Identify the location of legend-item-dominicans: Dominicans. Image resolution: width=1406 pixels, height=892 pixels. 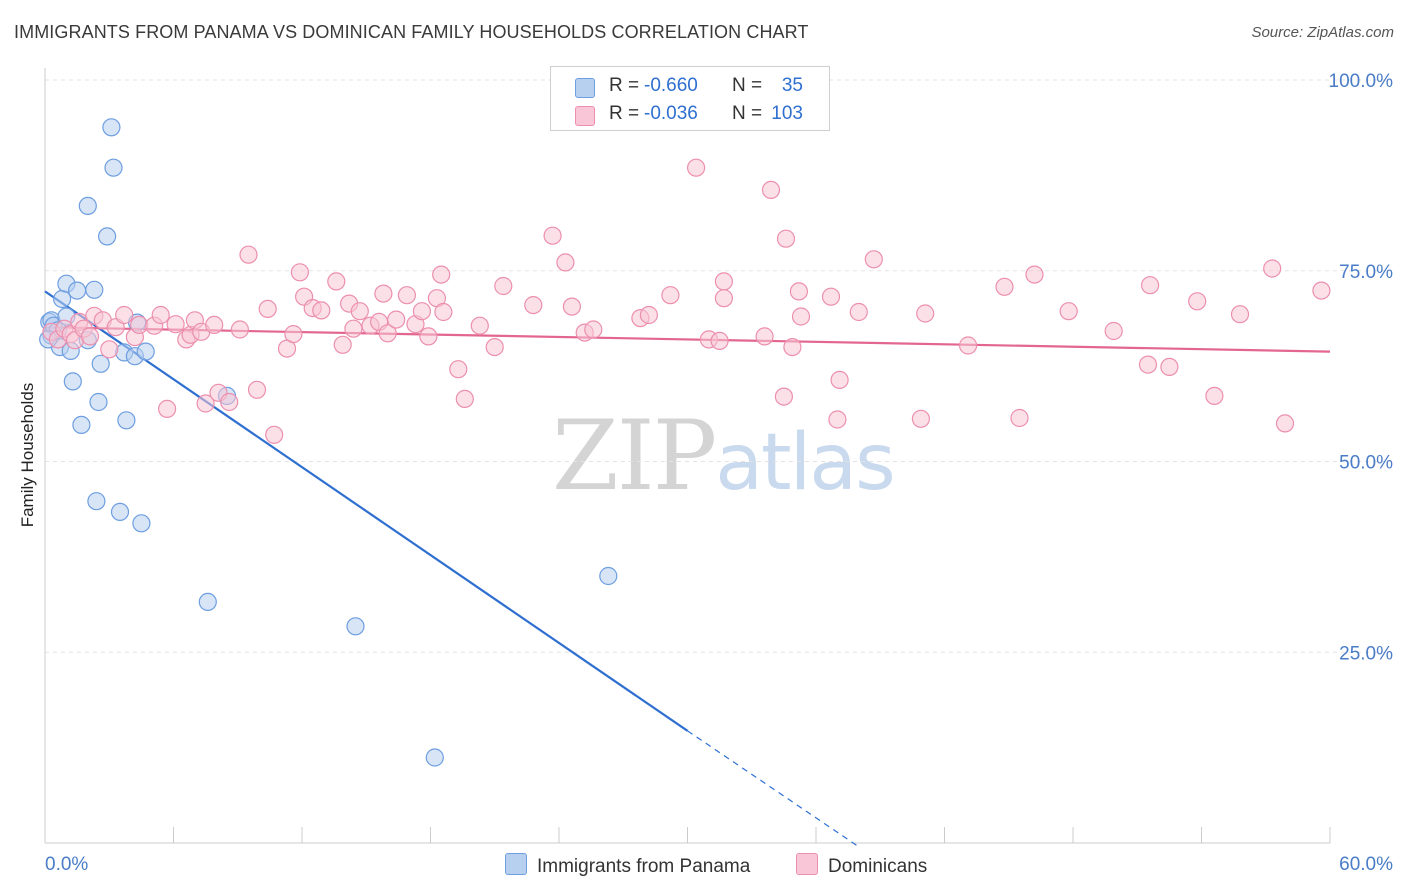
(861, 865).